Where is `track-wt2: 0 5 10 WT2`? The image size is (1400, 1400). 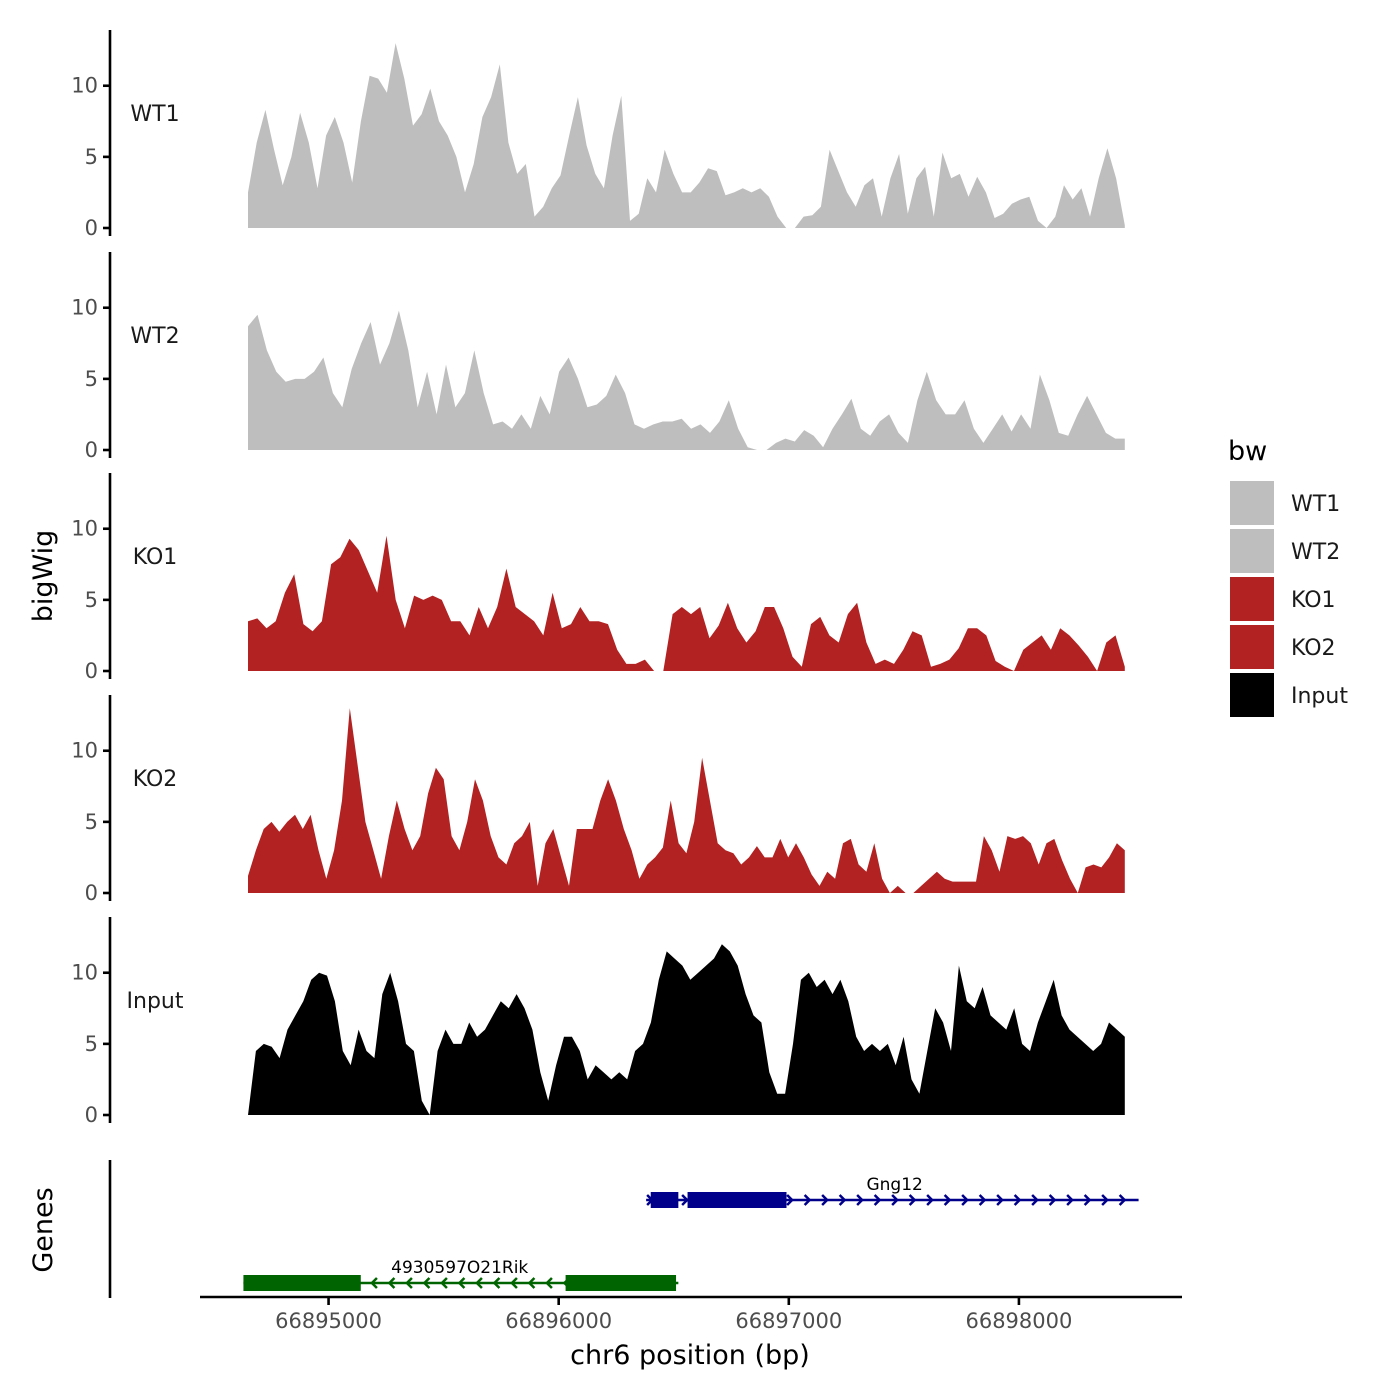
track-wt2: 0 5 10 WT2 is located at coordinates (598, 357).